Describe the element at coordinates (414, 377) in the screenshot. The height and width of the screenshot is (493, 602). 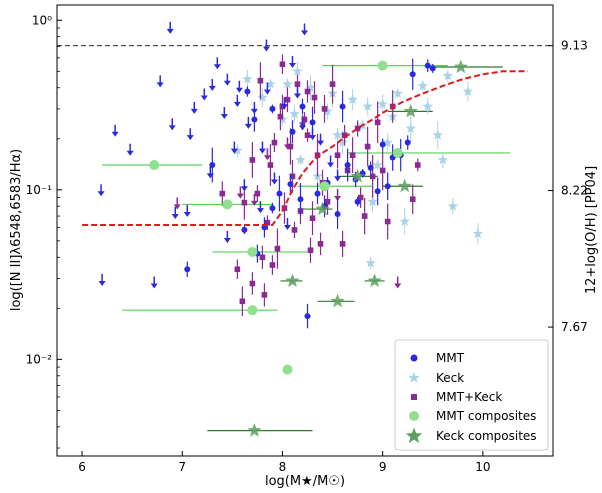
I see `legend-marker-keck` at that location.